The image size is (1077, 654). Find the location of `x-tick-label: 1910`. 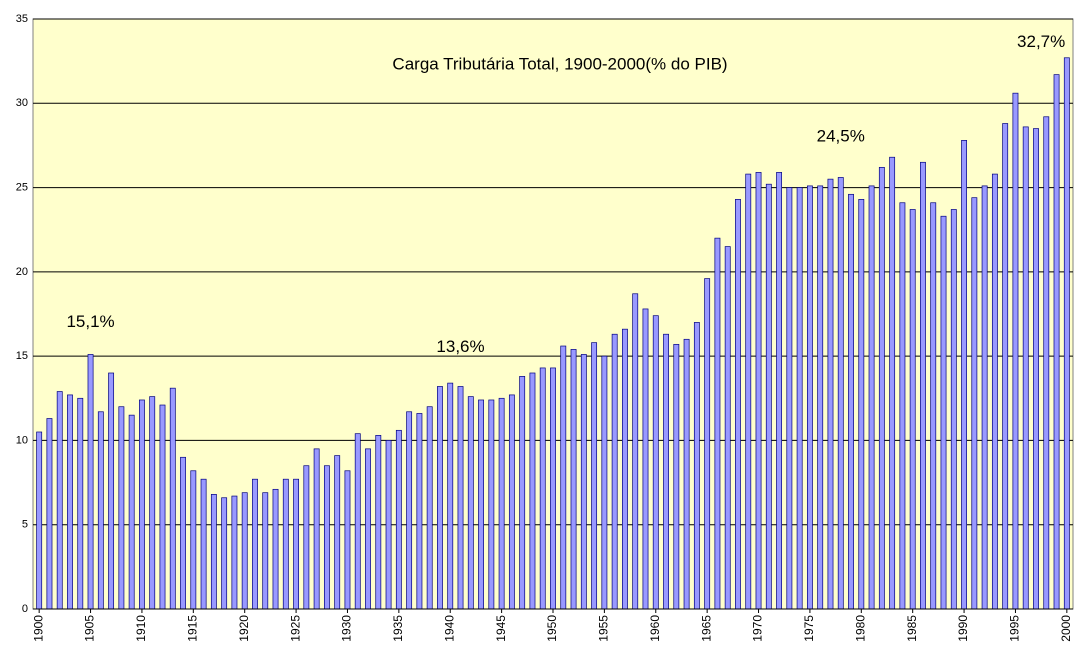

x-tick-label: 1910 is located at coordinates (141, 628).